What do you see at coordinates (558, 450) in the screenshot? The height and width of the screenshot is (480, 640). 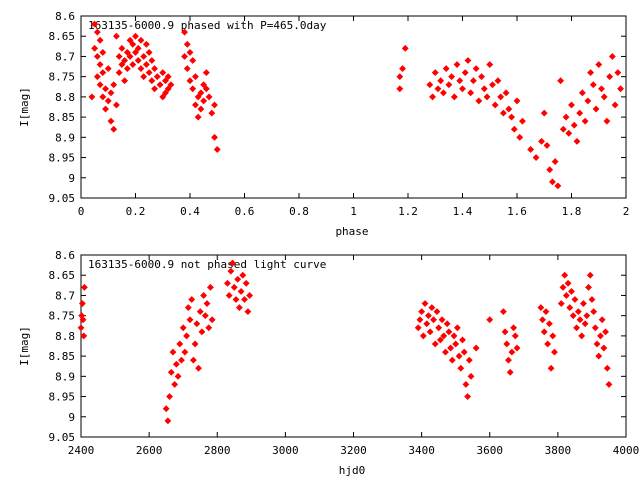 I see `x-tick-label: 3800` at bounding box center [558, 450].